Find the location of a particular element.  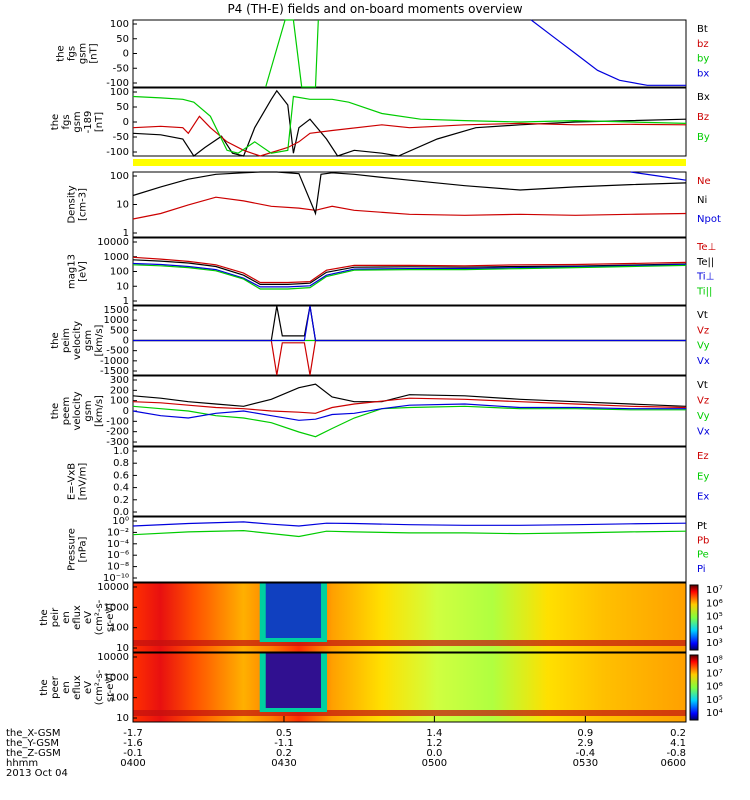

pressure-series-Pe is located at coordinates (409, 533).